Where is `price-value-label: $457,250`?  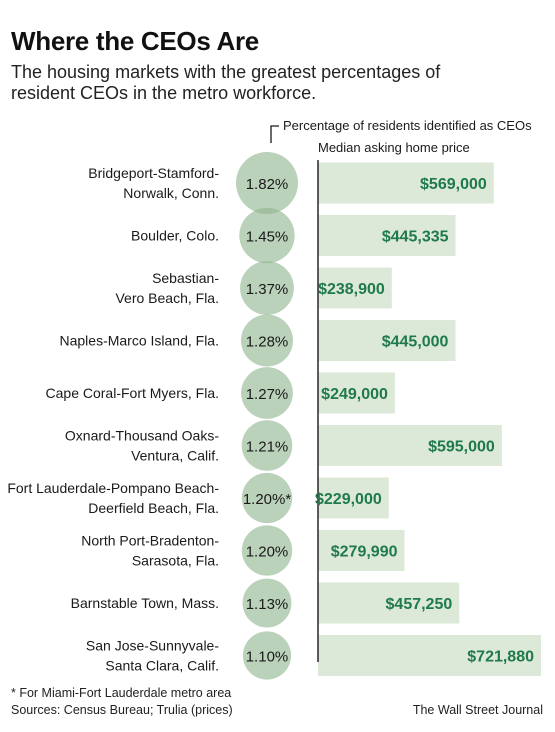 price-value-label: $457,250 is located at coordinates (419, 604).